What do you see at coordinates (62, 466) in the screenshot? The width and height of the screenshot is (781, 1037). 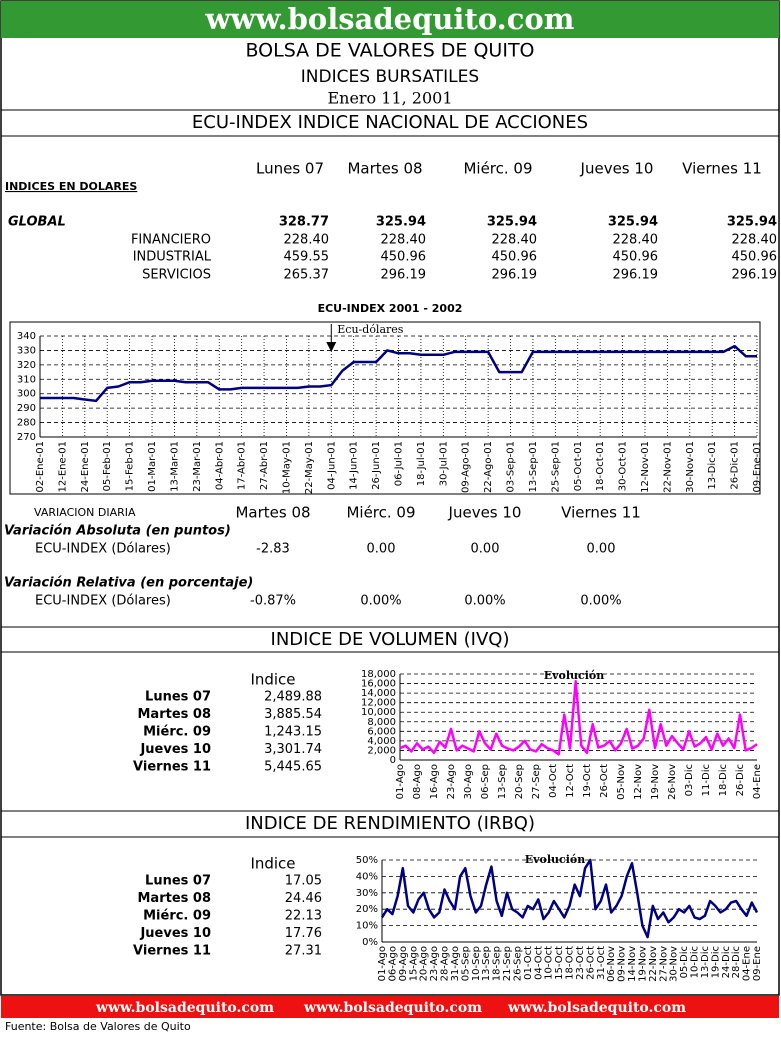 I see `x-tick-label: 12-Ene-01` at bounding box center [62, 466].